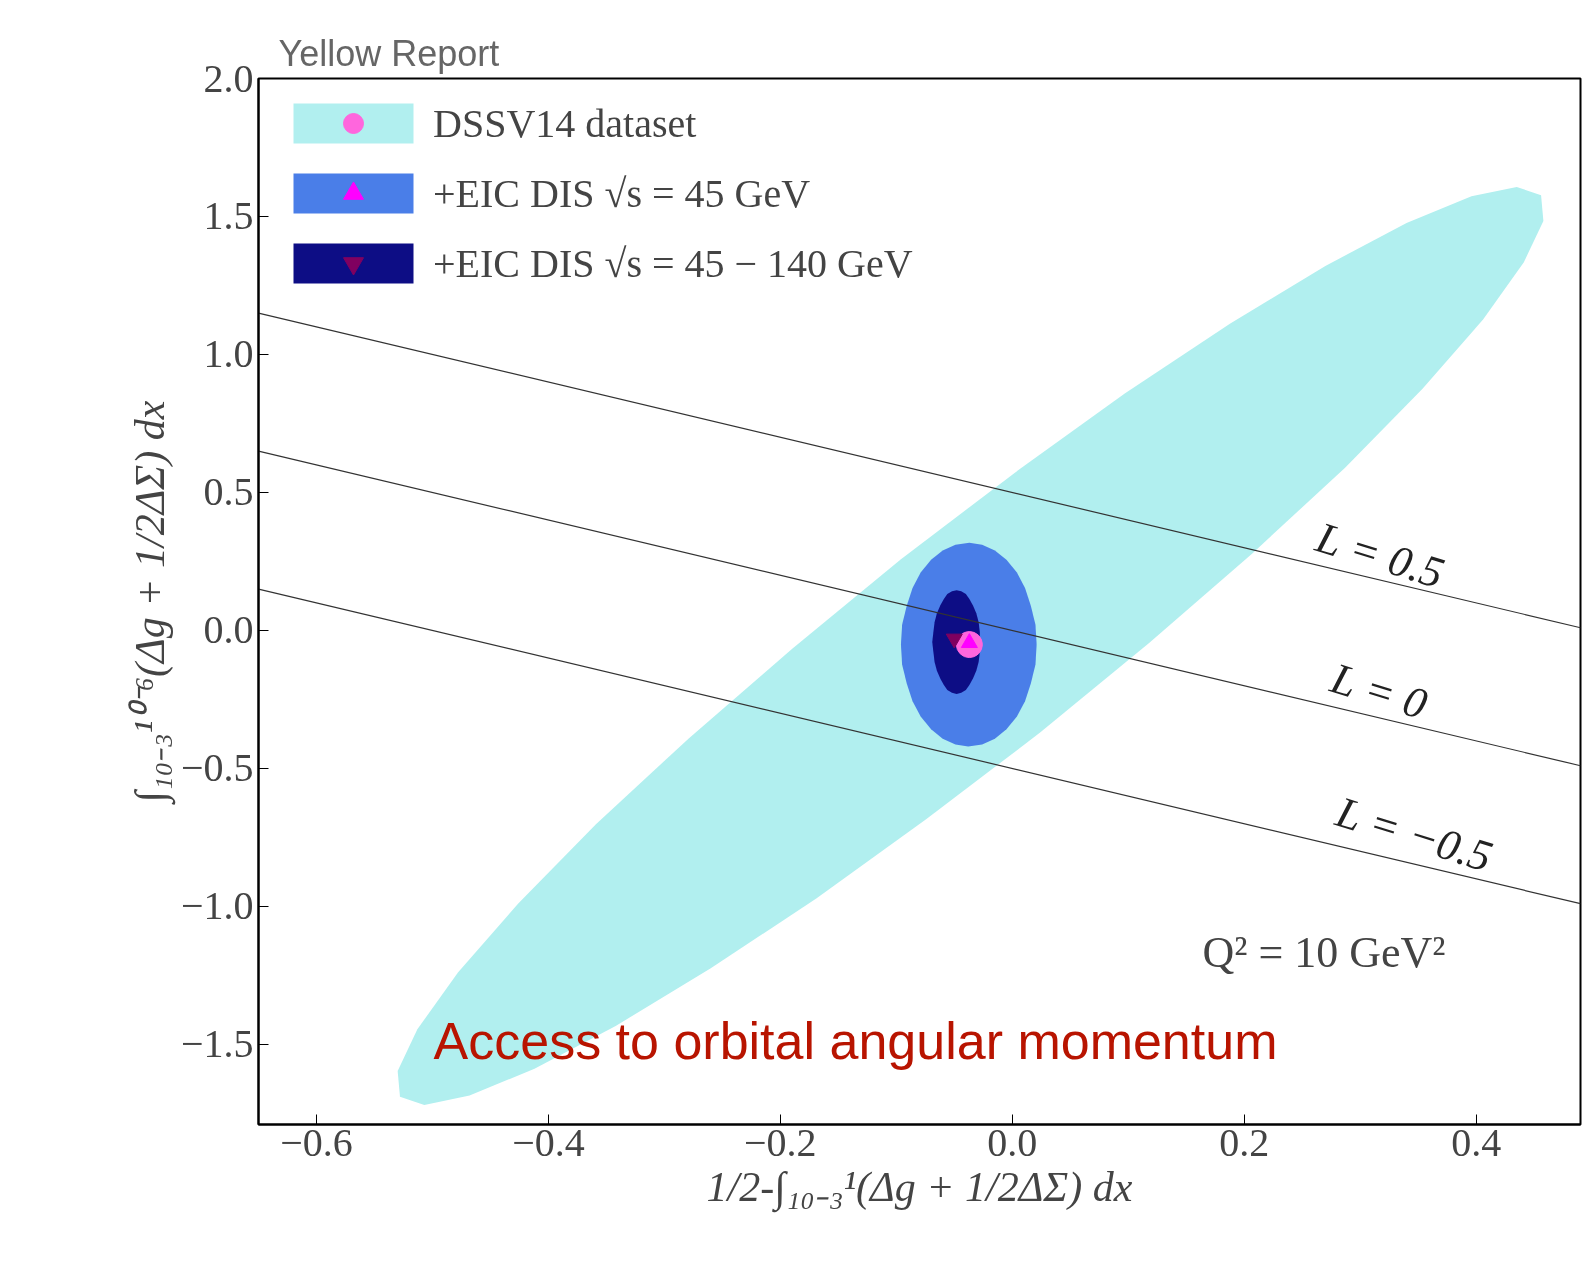 This screenshot has height=1264, width=1584. Describe the element at coordinates (228, 216) in the screenshot. I see `y-tick-label: 1.5` at that location.